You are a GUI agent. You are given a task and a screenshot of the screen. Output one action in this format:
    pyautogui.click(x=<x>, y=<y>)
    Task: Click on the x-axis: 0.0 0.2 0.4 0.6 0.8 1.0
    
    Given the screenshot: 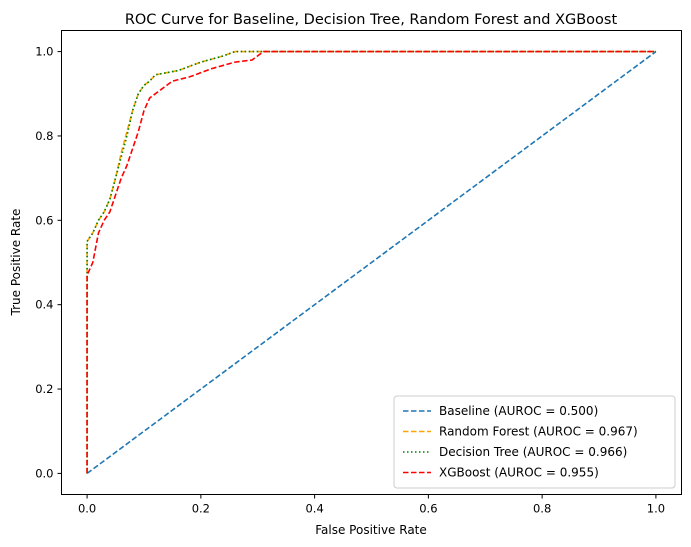 What is the action you would take?
    pyautogui.click(x=371, y=505)
    